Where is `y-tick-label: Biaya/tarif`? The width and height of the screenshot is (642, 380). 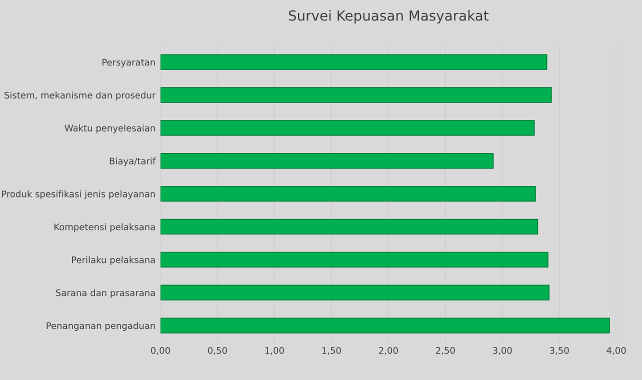 y-tick-label: Biaya/tarif is located at coordinates (133, 161).